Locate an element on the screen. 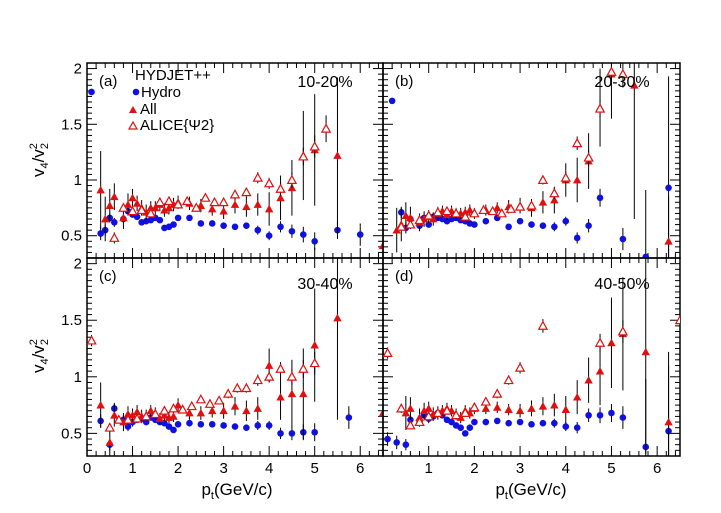 The height and width of the screenshot is (513, 721). x-tick-label: 4 is located at coordinates (566, 468).